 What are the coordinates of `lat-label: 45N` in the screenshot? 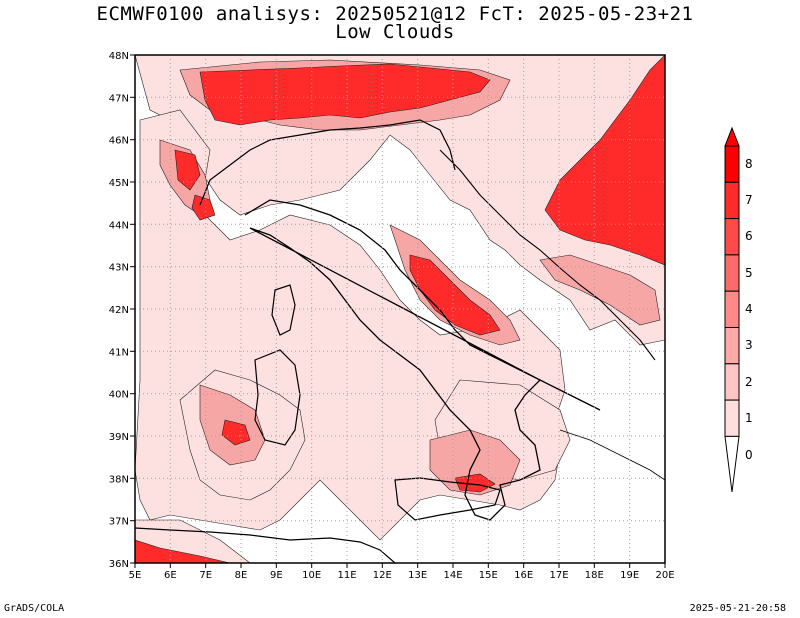 It's located at (119, 183).